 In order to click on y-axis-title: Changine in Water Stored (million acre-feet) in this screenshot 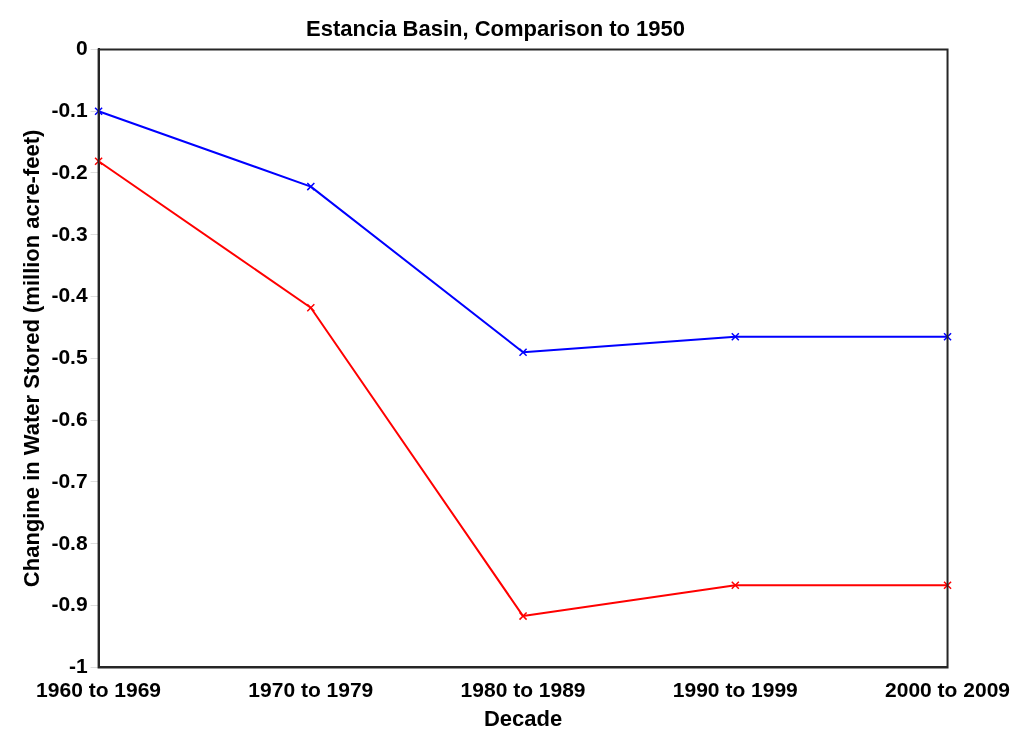, I will do `click(32, 358)`.